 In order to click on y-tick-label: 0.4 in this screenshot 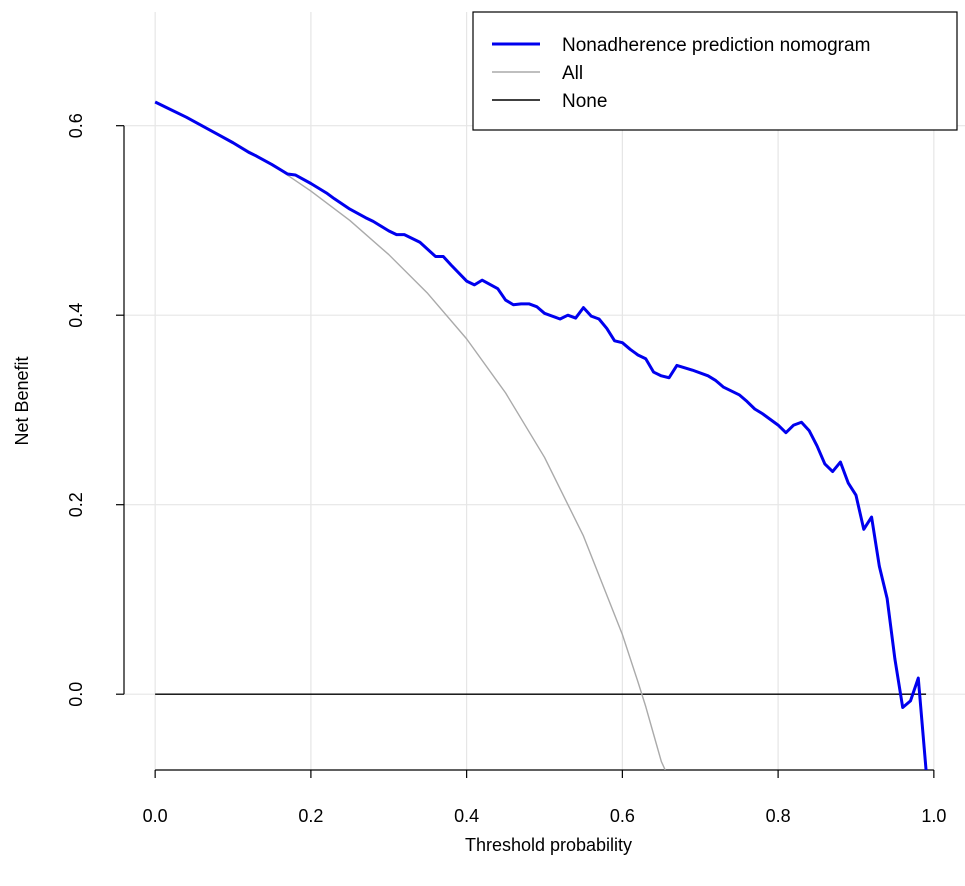, I will do `click(76, 315)`.